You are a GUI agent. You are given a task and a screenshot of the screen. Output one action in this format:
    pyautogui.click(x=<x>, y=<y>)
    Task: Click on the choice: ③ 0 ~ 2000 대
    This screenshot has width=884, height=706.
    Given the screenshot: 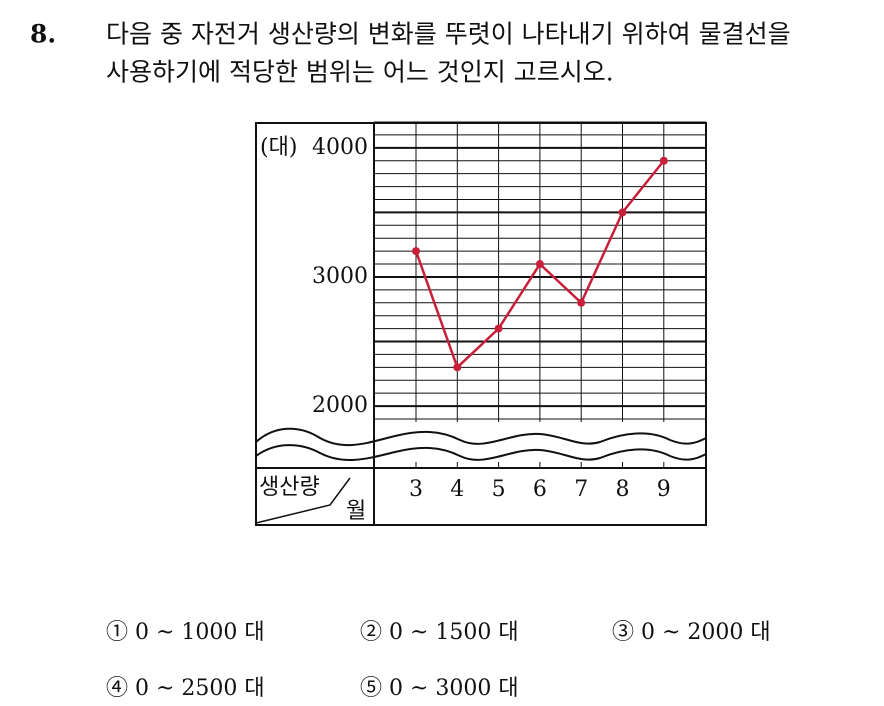 What is the action you would take?
    pyautogui.click(x=691, y=632)
    